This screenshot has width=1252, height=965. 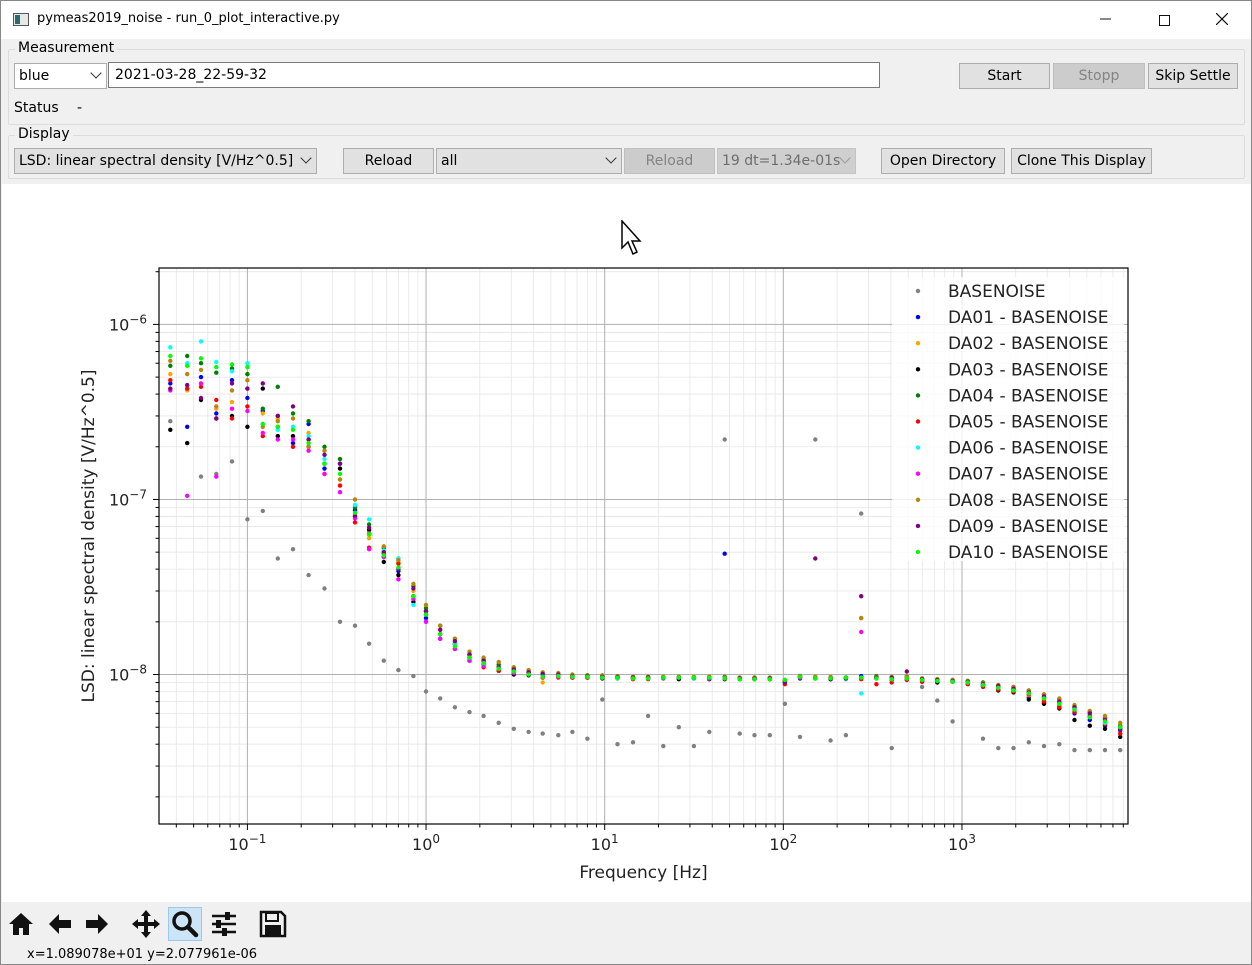 I want to click on x-tick-label: 100, so click(x=426, y=843).